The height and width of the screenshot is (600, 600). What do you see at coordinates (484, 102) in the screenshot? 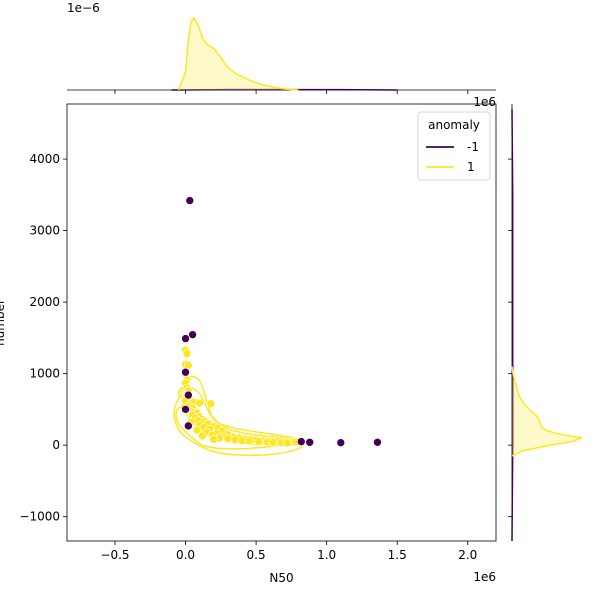
I see `top-marginal-x-offset-text: 1e6` at bounding box center [484, 102].